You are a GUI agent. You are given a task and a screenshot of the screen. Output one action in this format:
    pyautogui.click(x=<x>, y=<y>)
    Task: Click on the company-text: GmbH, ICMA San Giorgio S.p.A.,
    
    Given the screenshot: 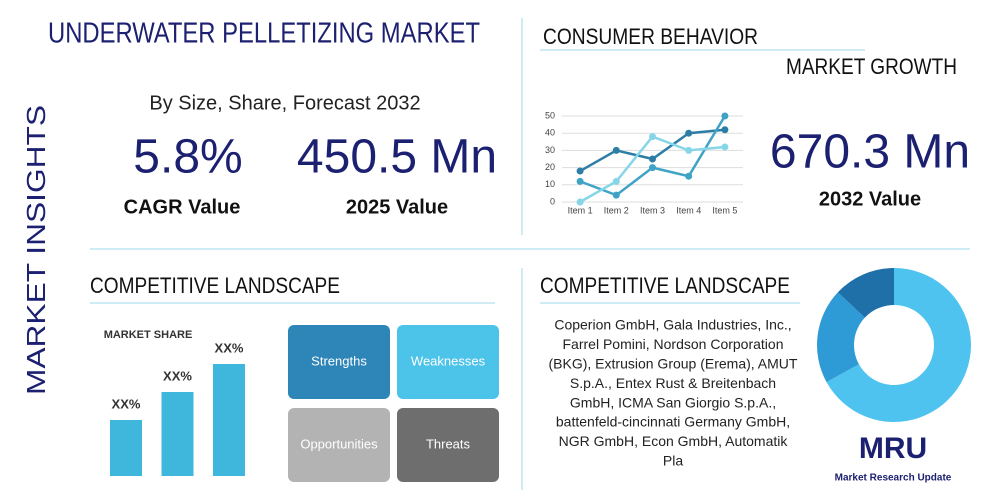 What is the action you would take?
    pyautogui.click(x=673, y=402)
    